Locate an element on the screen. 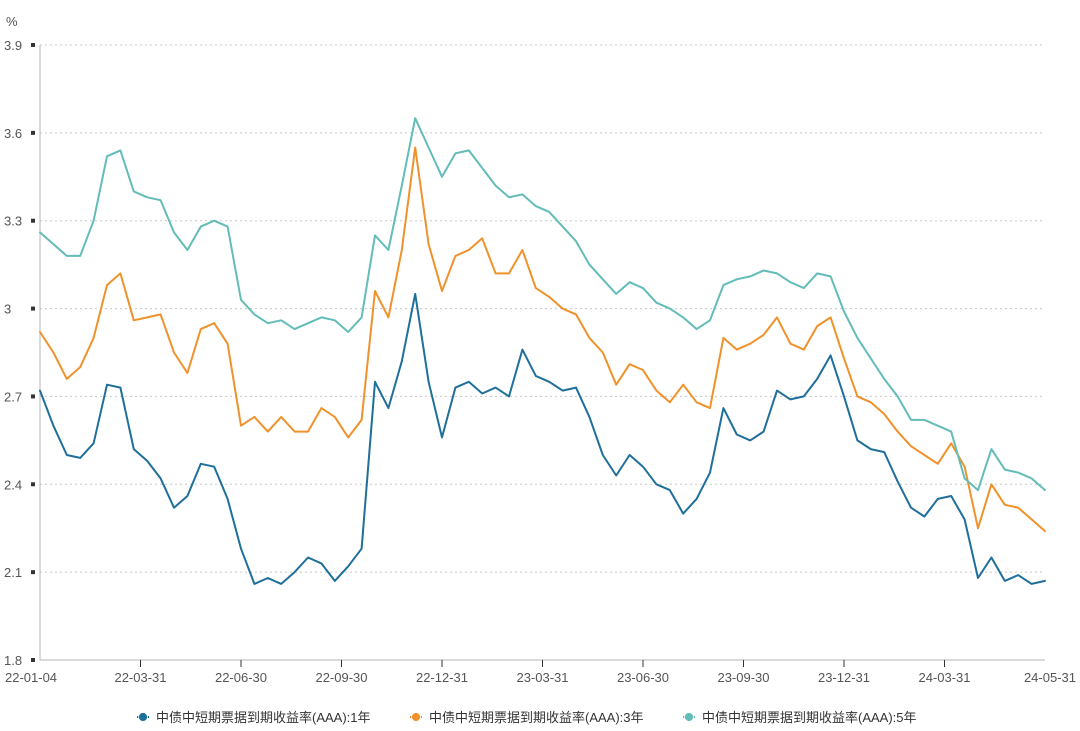  legend-label: 中债中短期票据到期收益率(AAA):3年 is located at coordinates (536, 717).